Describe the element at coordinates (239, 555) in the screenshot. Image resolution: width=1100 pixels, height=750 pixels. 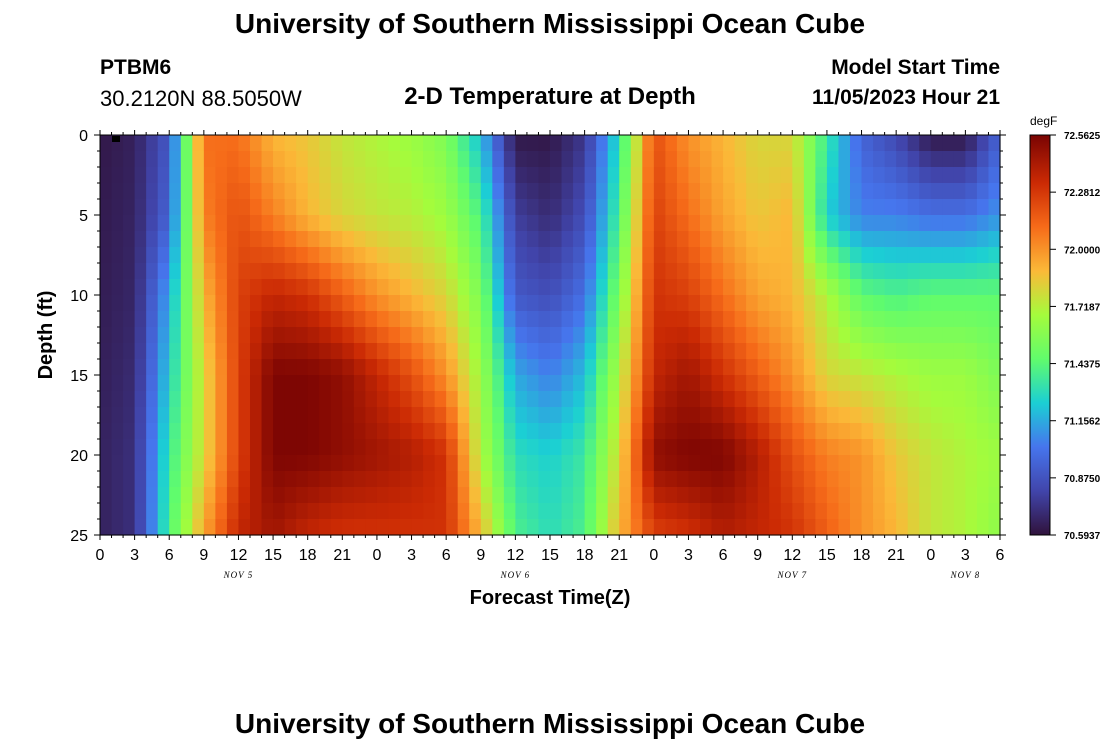
I see `x-tick-label: 12` at that location.